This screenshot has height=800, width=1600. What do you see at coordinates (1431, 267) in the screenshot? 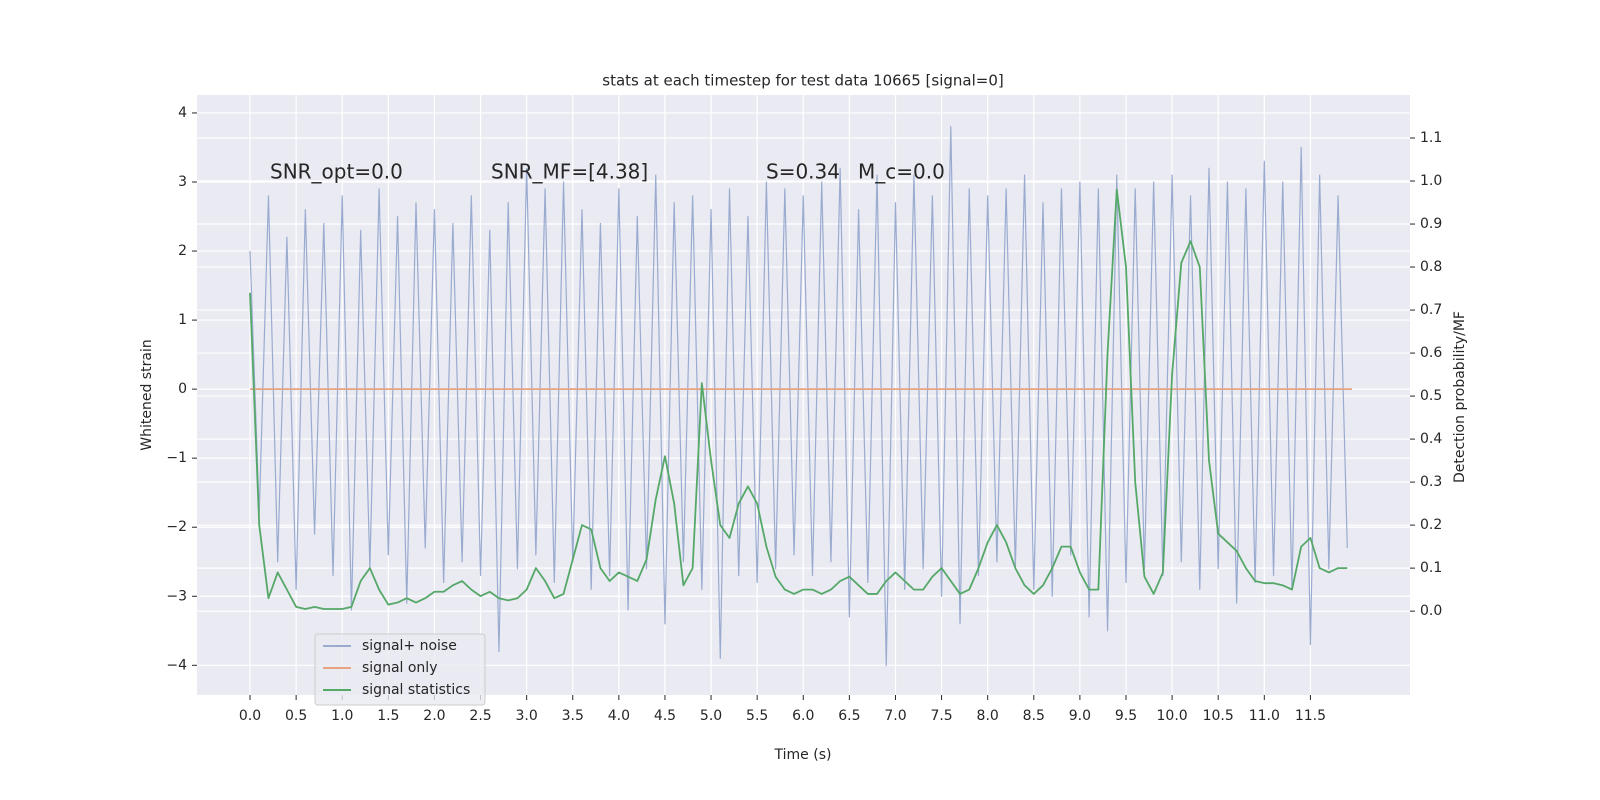
I see `y2-tick-label: 0.8` at bounding box center [1431, 267].